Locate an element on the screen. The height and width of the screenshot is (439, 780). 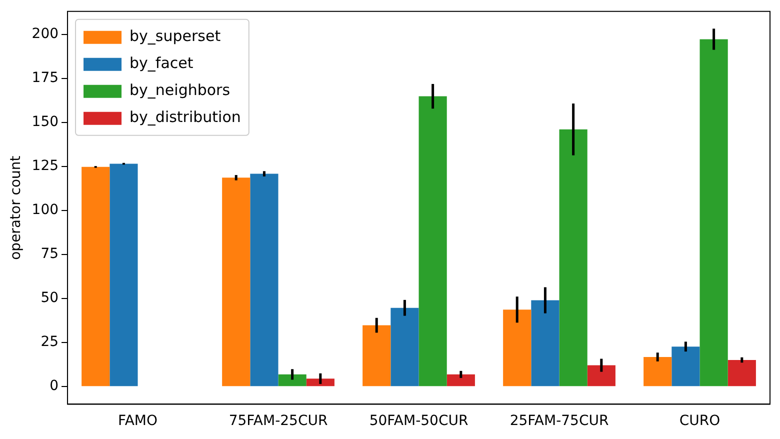
legend-label: by_superset is located at coordinates (175, 35).